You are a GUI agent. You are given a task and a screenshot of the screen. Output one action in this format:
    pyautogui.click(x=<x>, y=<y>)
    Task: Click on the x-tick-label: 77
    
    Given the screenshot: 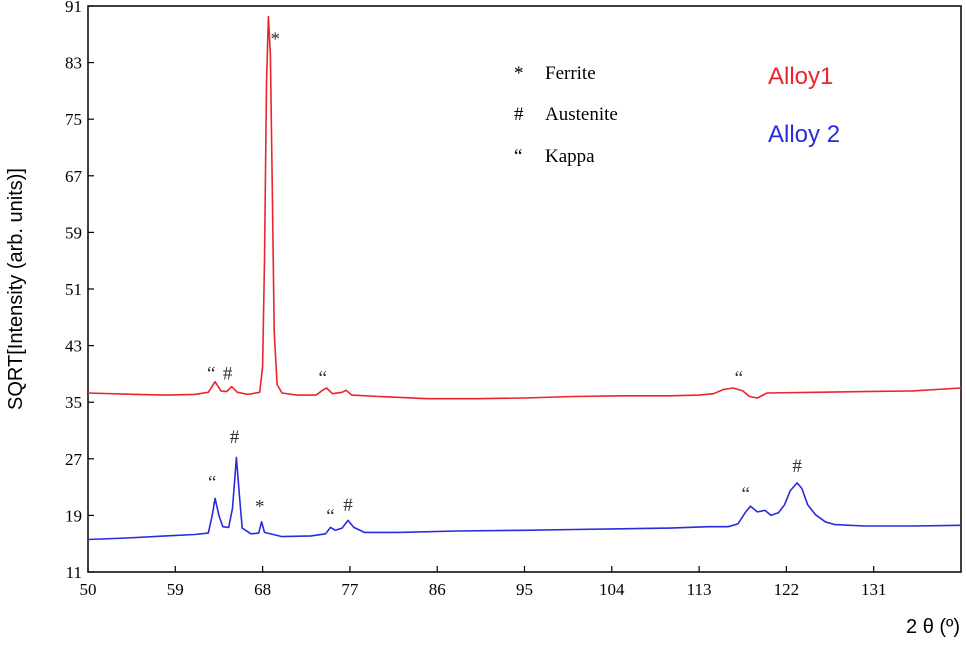 What is the action you would take?
    pyautogui.click(x=350, y=589)
    